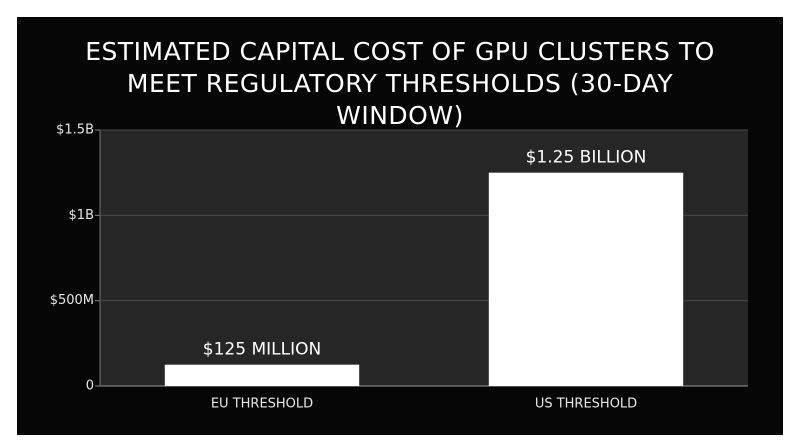 The image size is (800, 447). Describe the element at coordinates (72, 300) in the screenshot. I see `y-tick-label: $500M` at that location.